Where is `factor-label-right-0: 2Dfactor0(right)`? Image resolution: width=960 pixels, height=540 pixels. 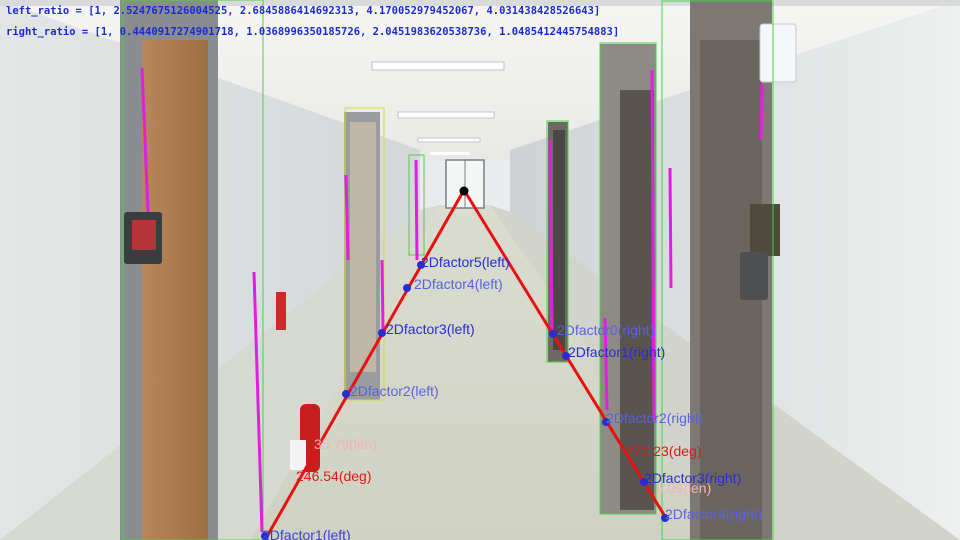
factor-label-right-0: 2Dfactor0(right) is located at coordinates (605, 330).